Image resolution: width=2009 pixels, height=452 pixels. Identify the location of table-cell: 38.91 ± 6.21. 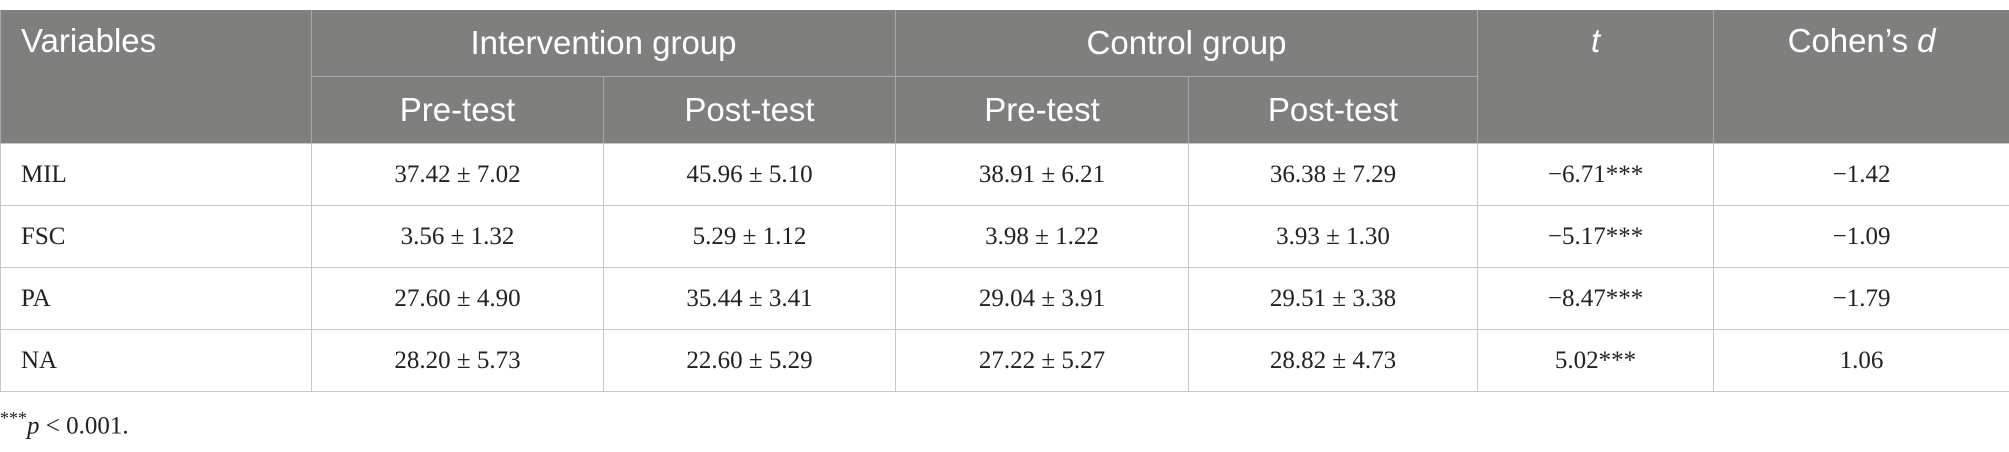
(1042, 174).